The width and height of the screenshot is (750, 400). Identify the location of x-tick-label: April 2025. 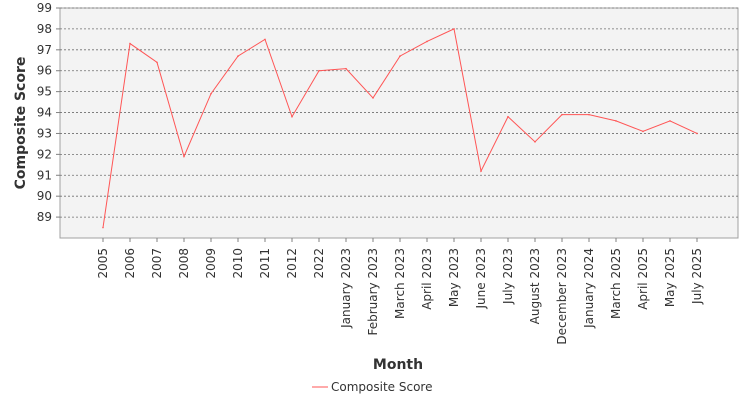
(643, 279).